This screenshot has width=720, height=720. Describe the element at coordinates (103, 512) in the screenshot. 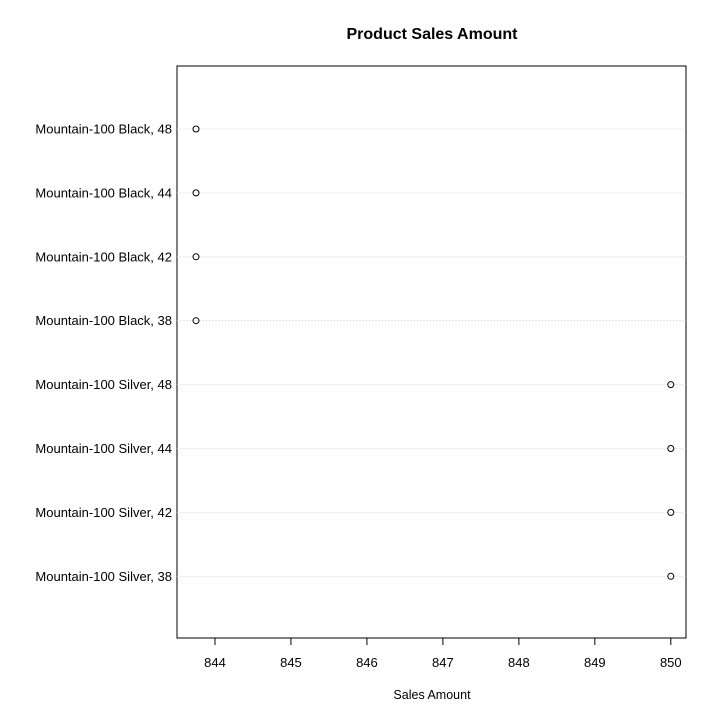

I see `category-label: Mountain-100 Silver, 42` at that location.